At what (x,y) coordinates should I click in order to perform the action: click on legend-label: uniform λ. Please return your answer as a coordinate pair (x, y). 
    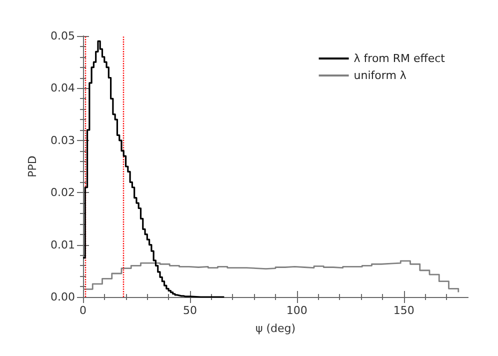
    Looking at the image, I should click on (380, 75).